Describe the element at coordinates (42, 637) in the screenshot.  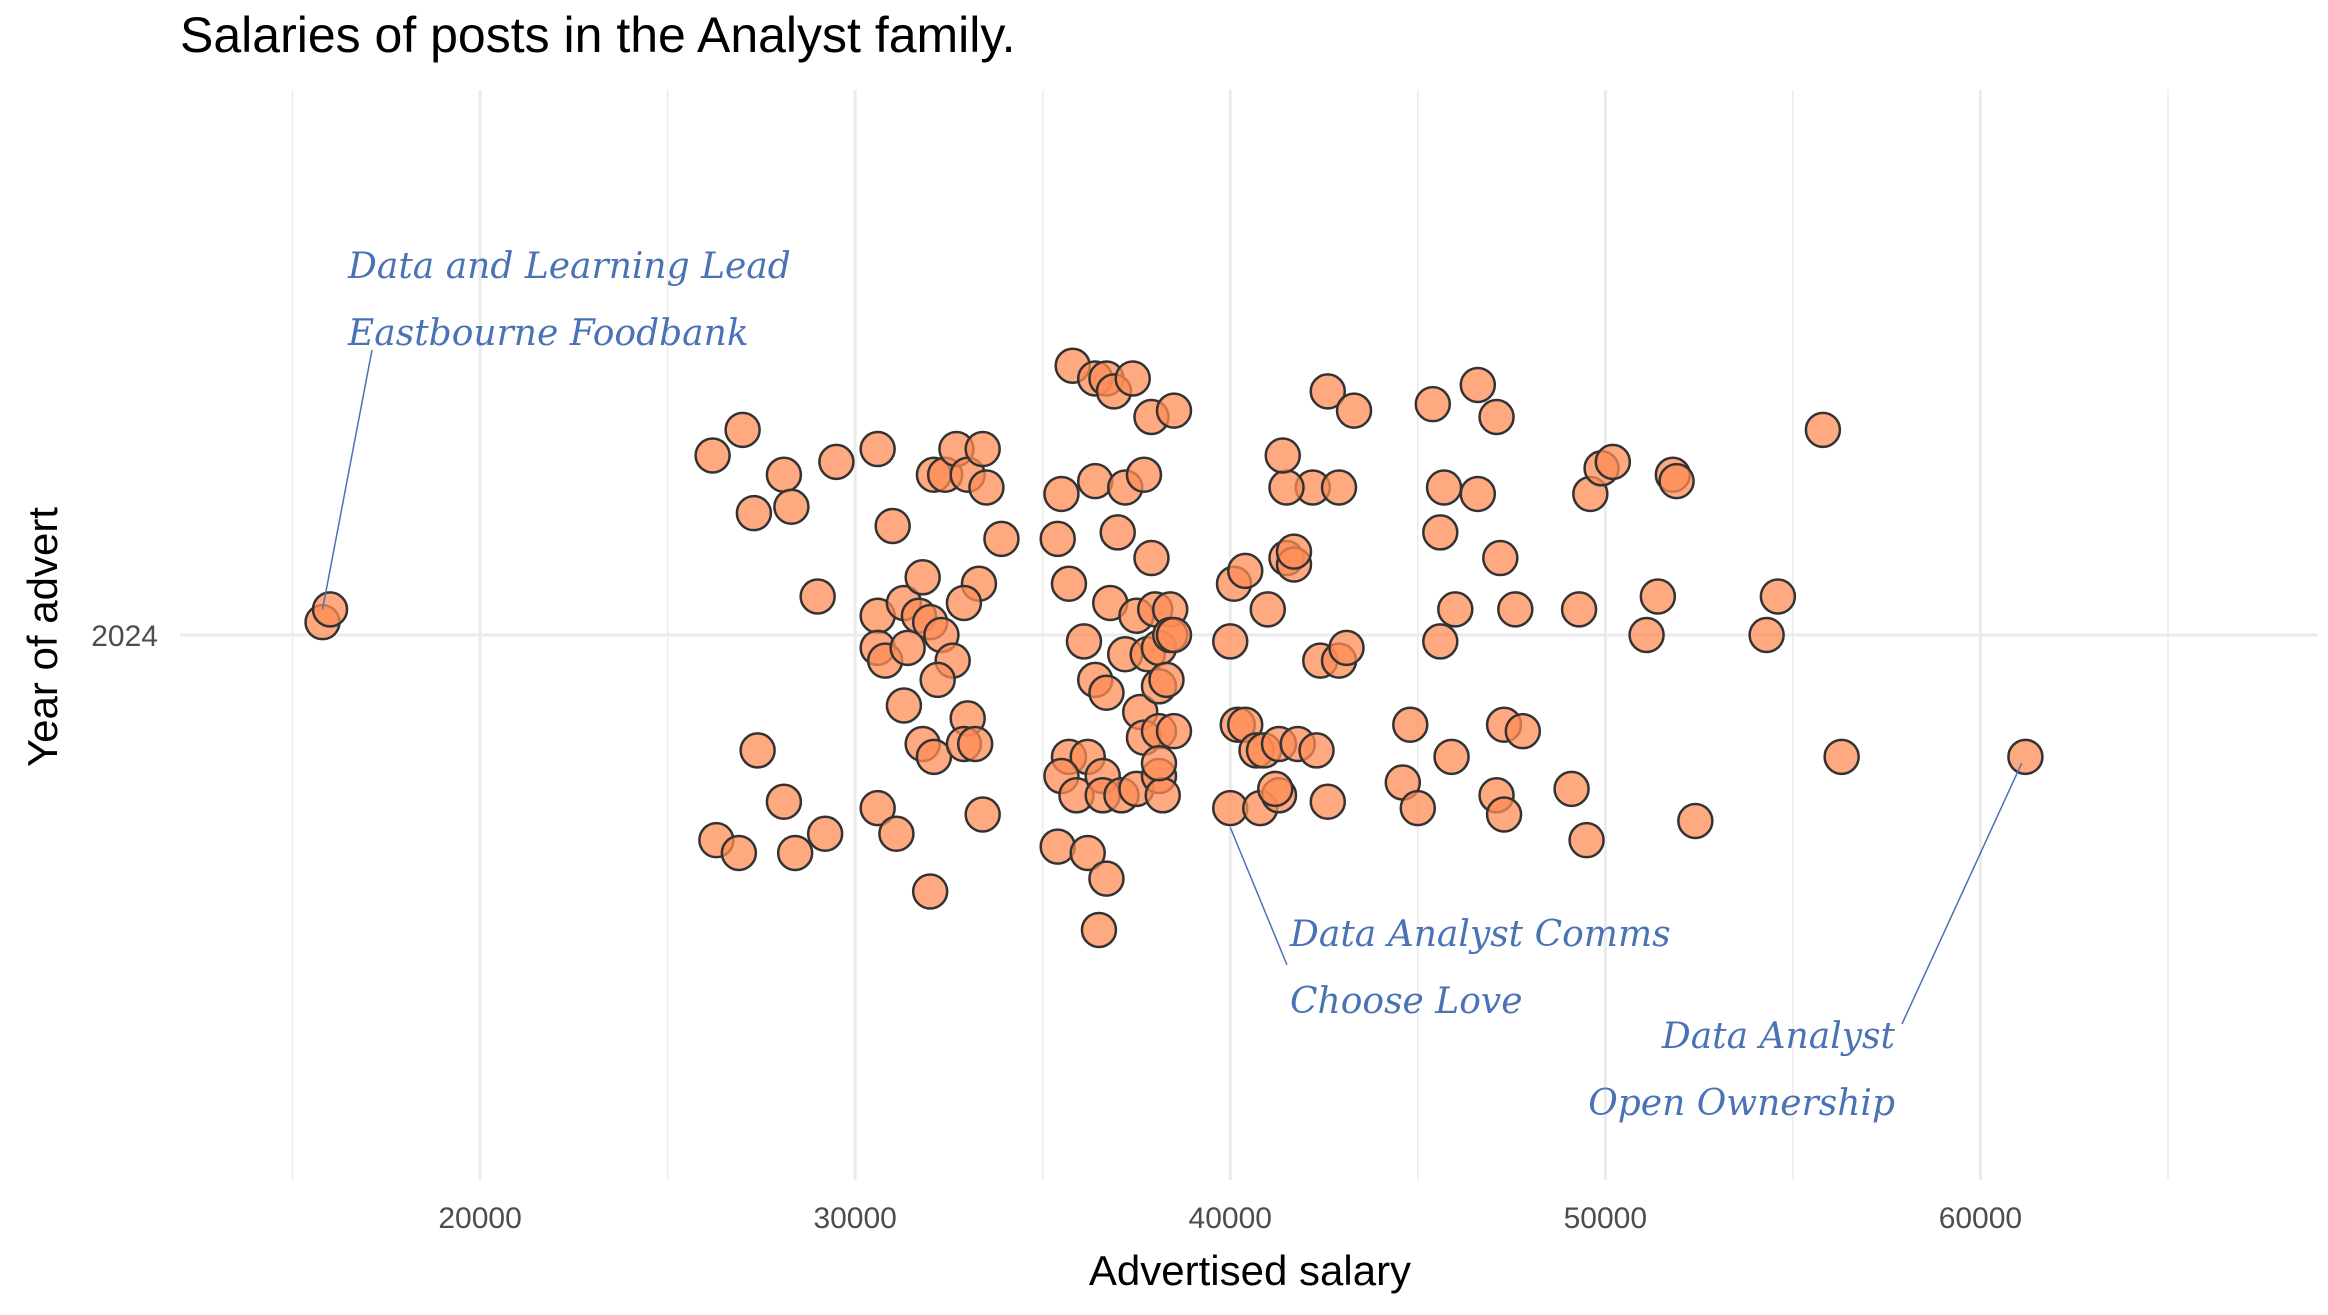
I see `y-axis-title: Year of advert` at that location.